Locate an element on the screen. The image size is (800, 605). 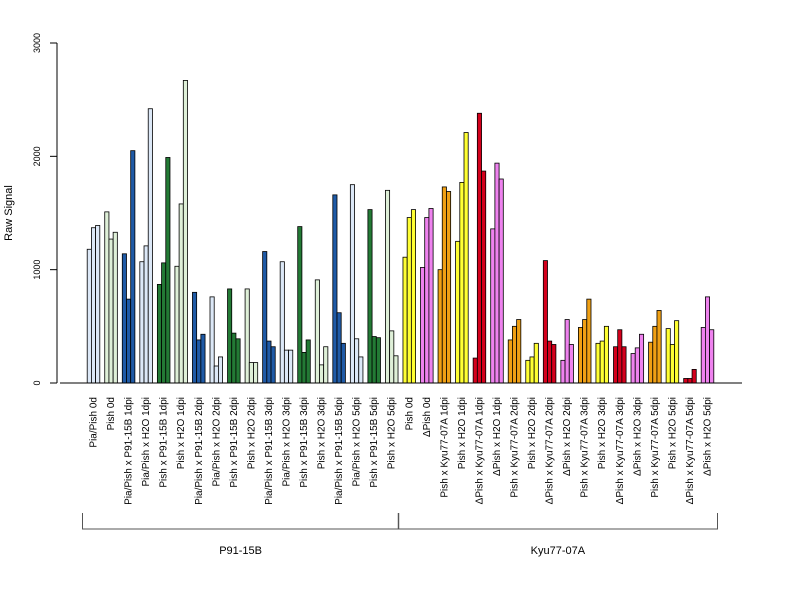
x-tick-label: ΔPish x Kyu77-07A 1dpi is located at coordinates (479, 450).